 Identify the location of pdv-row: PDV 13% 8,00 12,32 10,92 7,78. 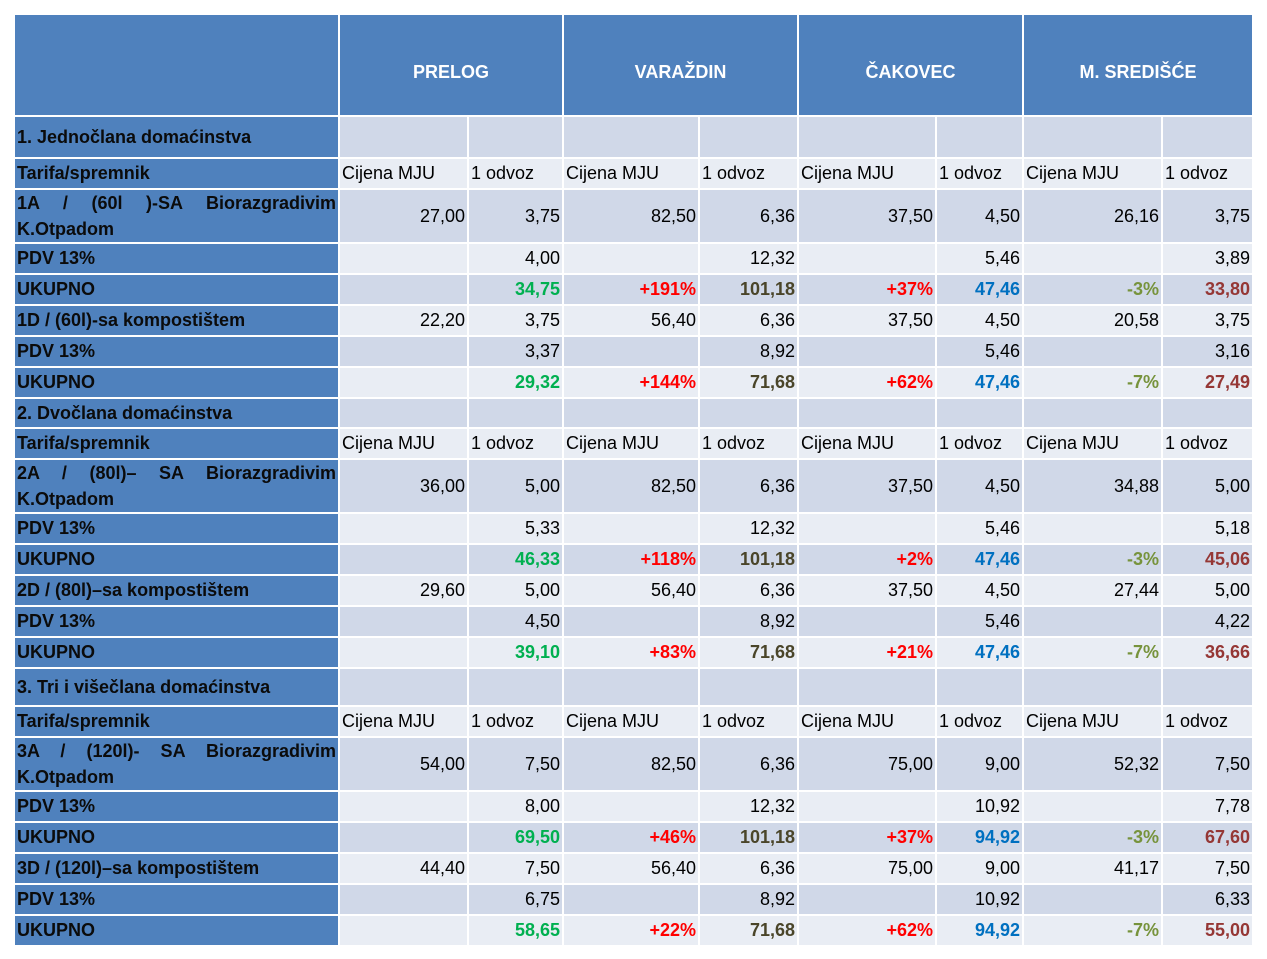
(633, 806).